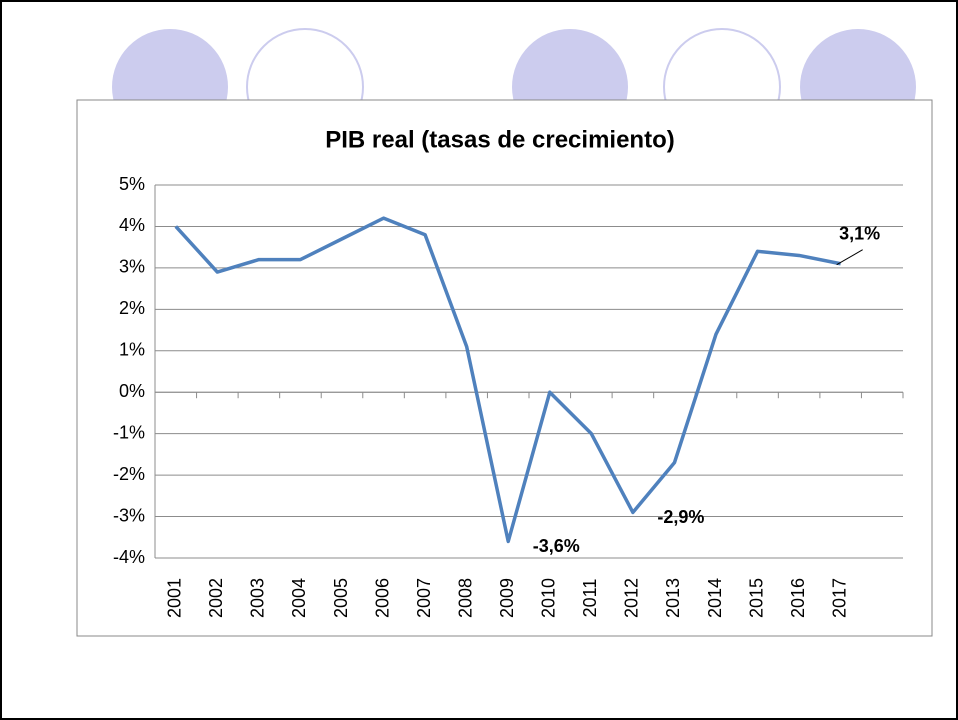 The width and height of the screenshot is (958, 720). I want to click on x-tick-label: 2015, so click(756, 598).